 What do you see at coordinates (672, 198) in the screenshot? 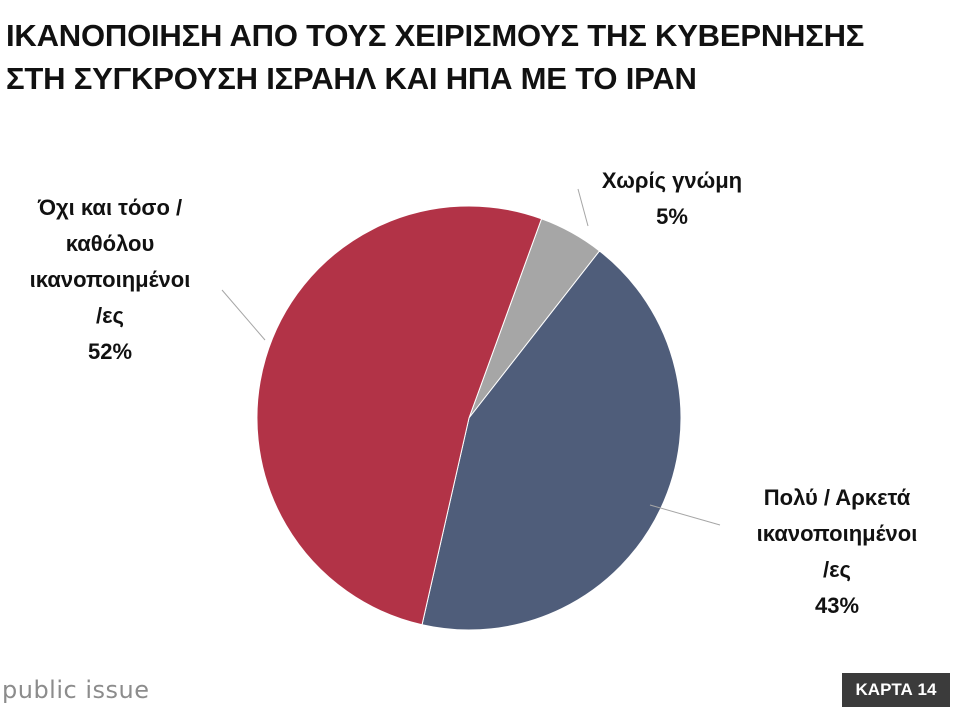
I see `slice-label: Χωρίς γνώμη 5%` at bounding box center [672, 198].